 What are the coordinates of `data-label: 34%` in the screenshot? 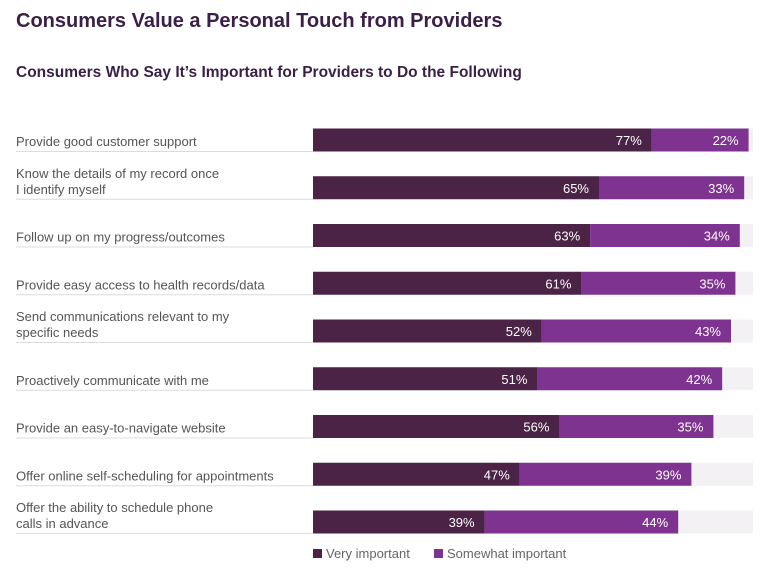 It's located at (717, 236).